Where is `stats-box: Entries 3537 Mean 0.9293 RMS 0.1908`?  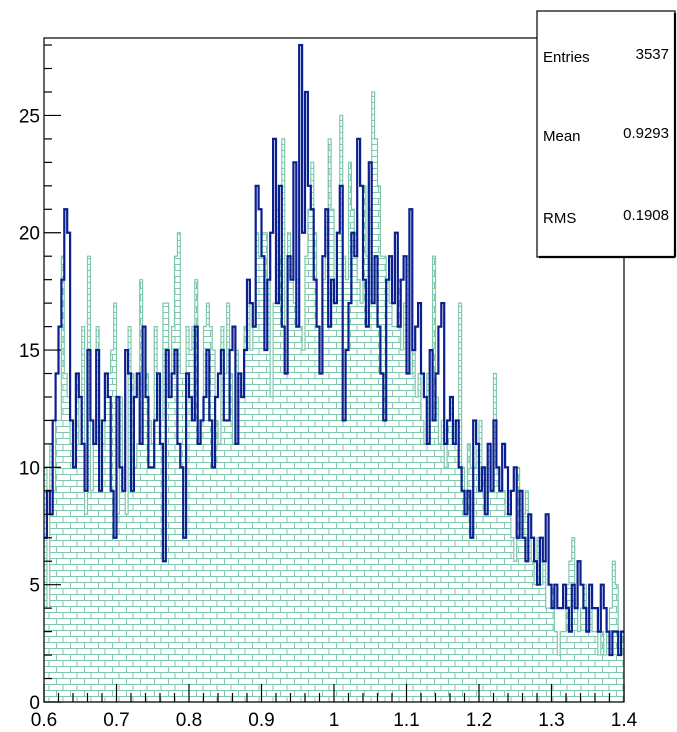 stats-box: Entries 3537 Mean 0.9293 RMS 0.1908 is located at coordinates (606, 134).